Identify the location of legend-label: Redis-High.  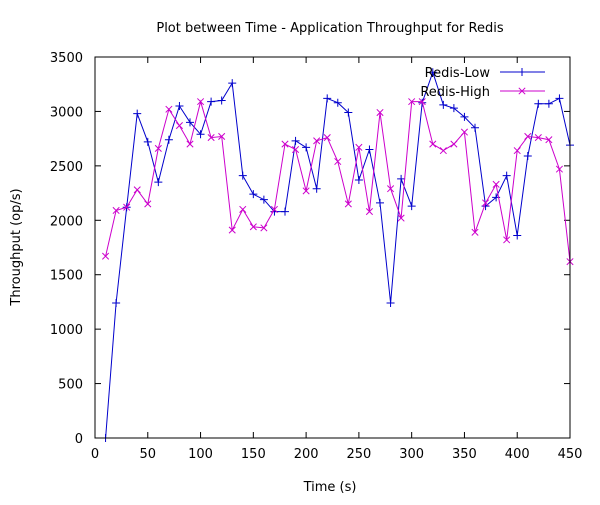
(455, 92).